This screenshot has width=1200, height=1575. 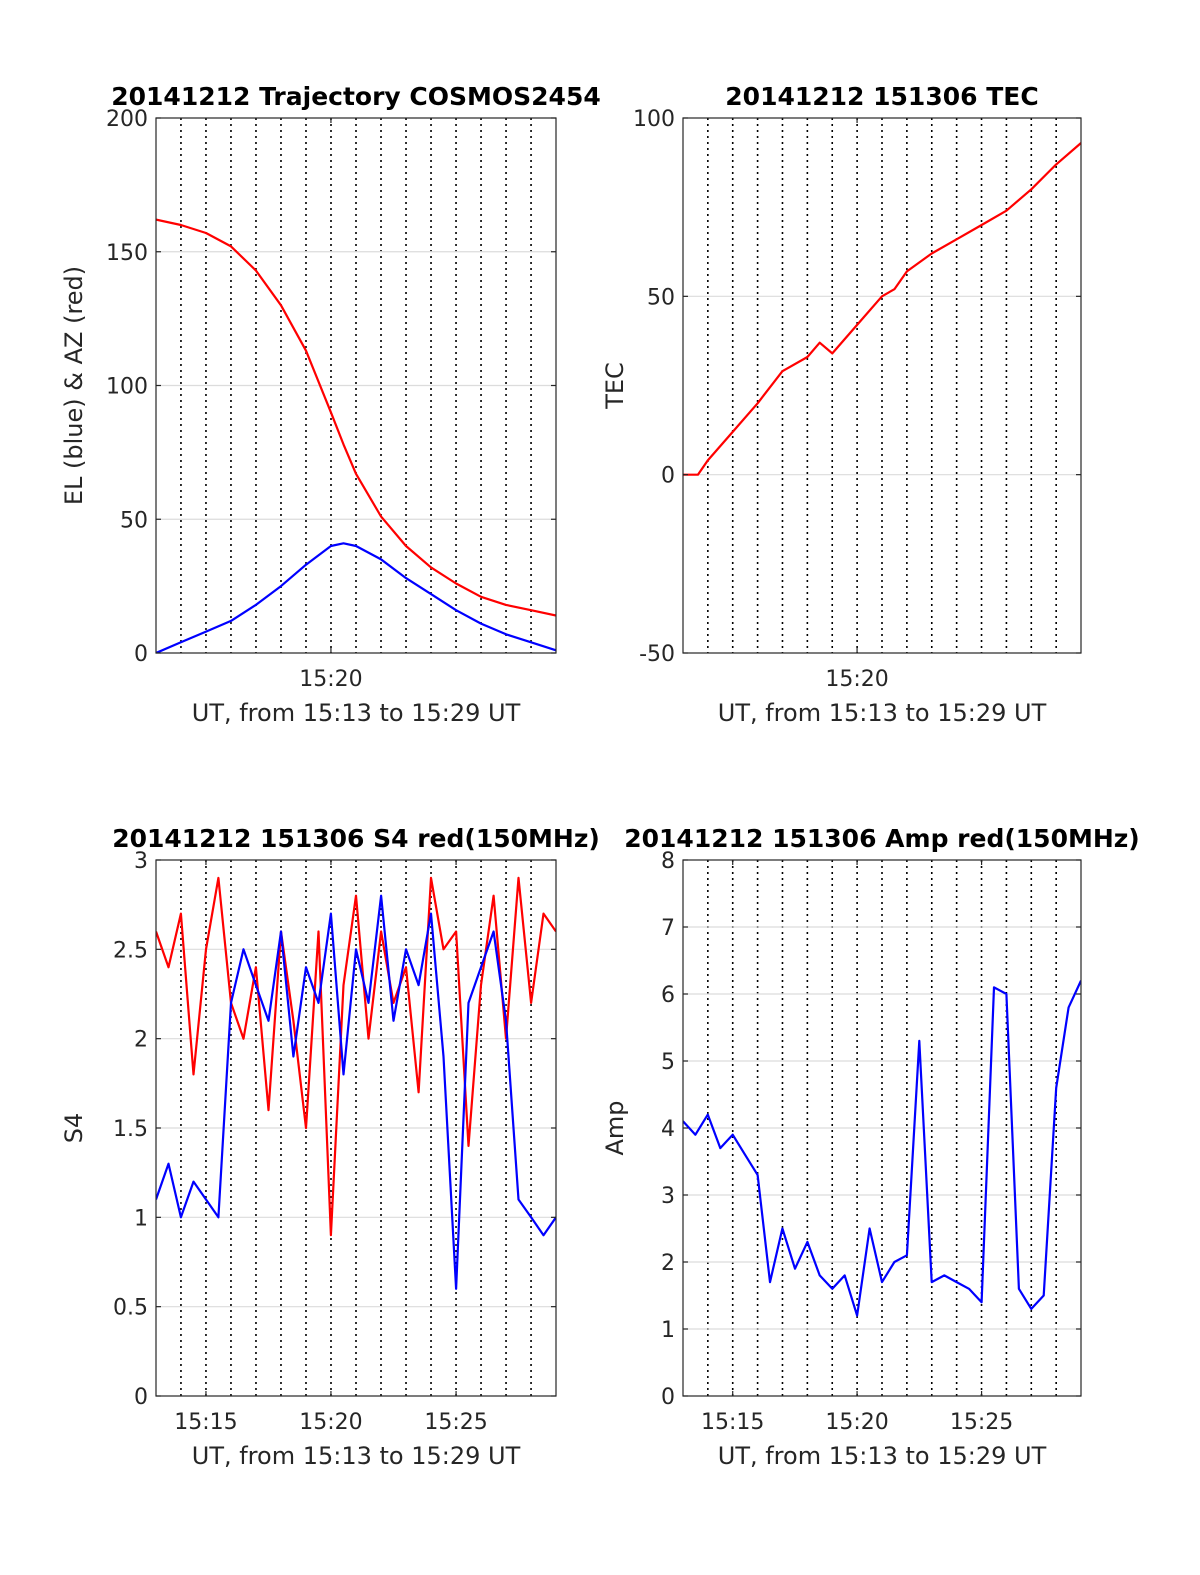 I want to click on trajectory-ylabel: EL (blue) & AZ (red), so click(x=74, y=385).